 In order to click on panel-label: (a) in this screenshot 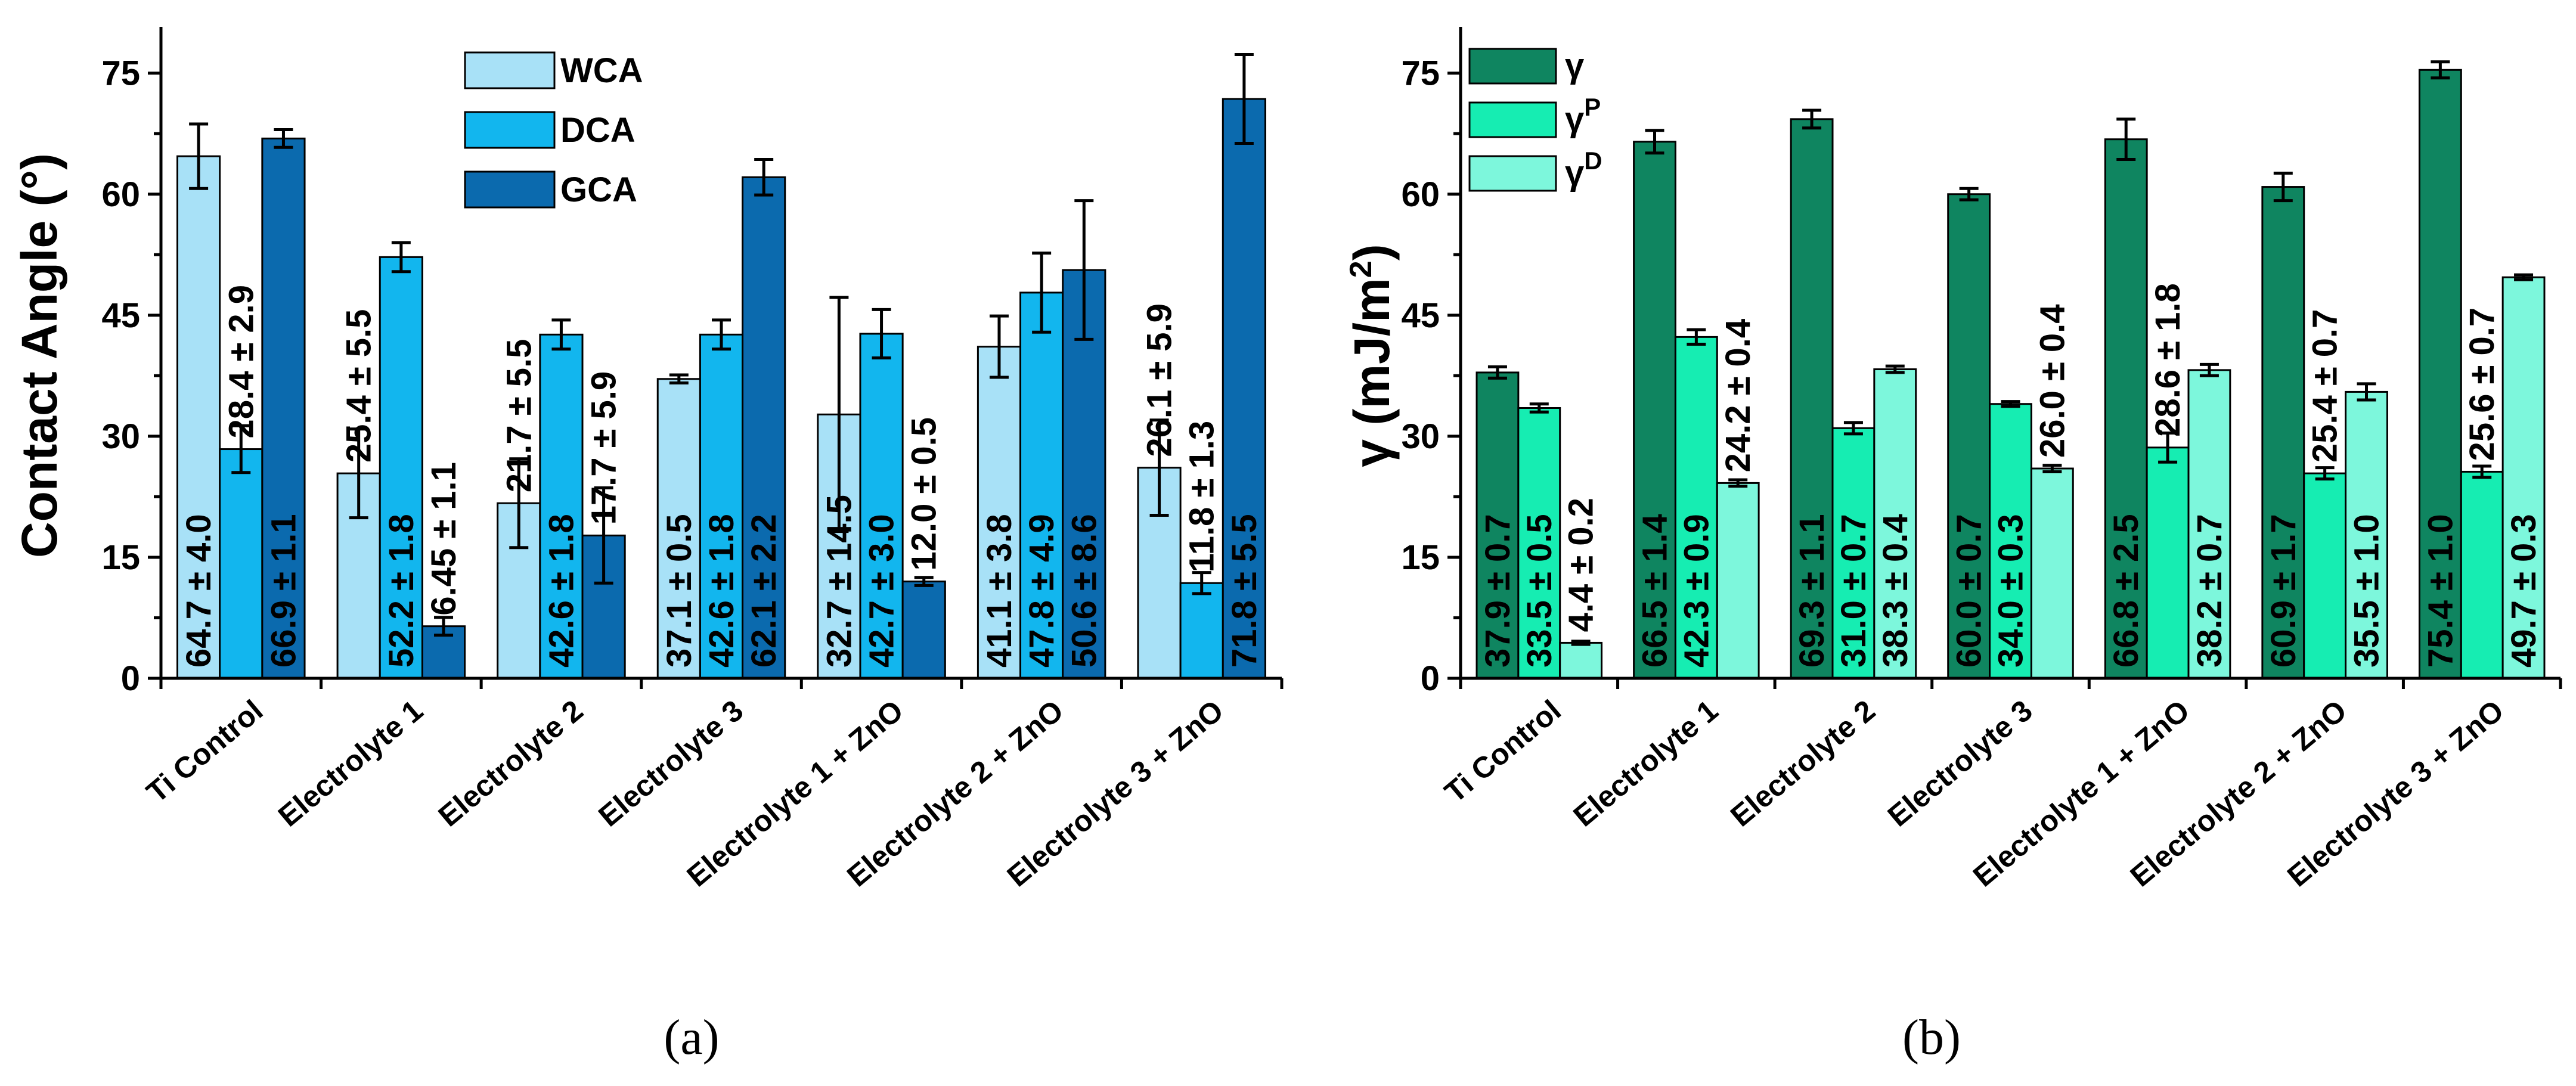, I will do `click(691, 1037)`.